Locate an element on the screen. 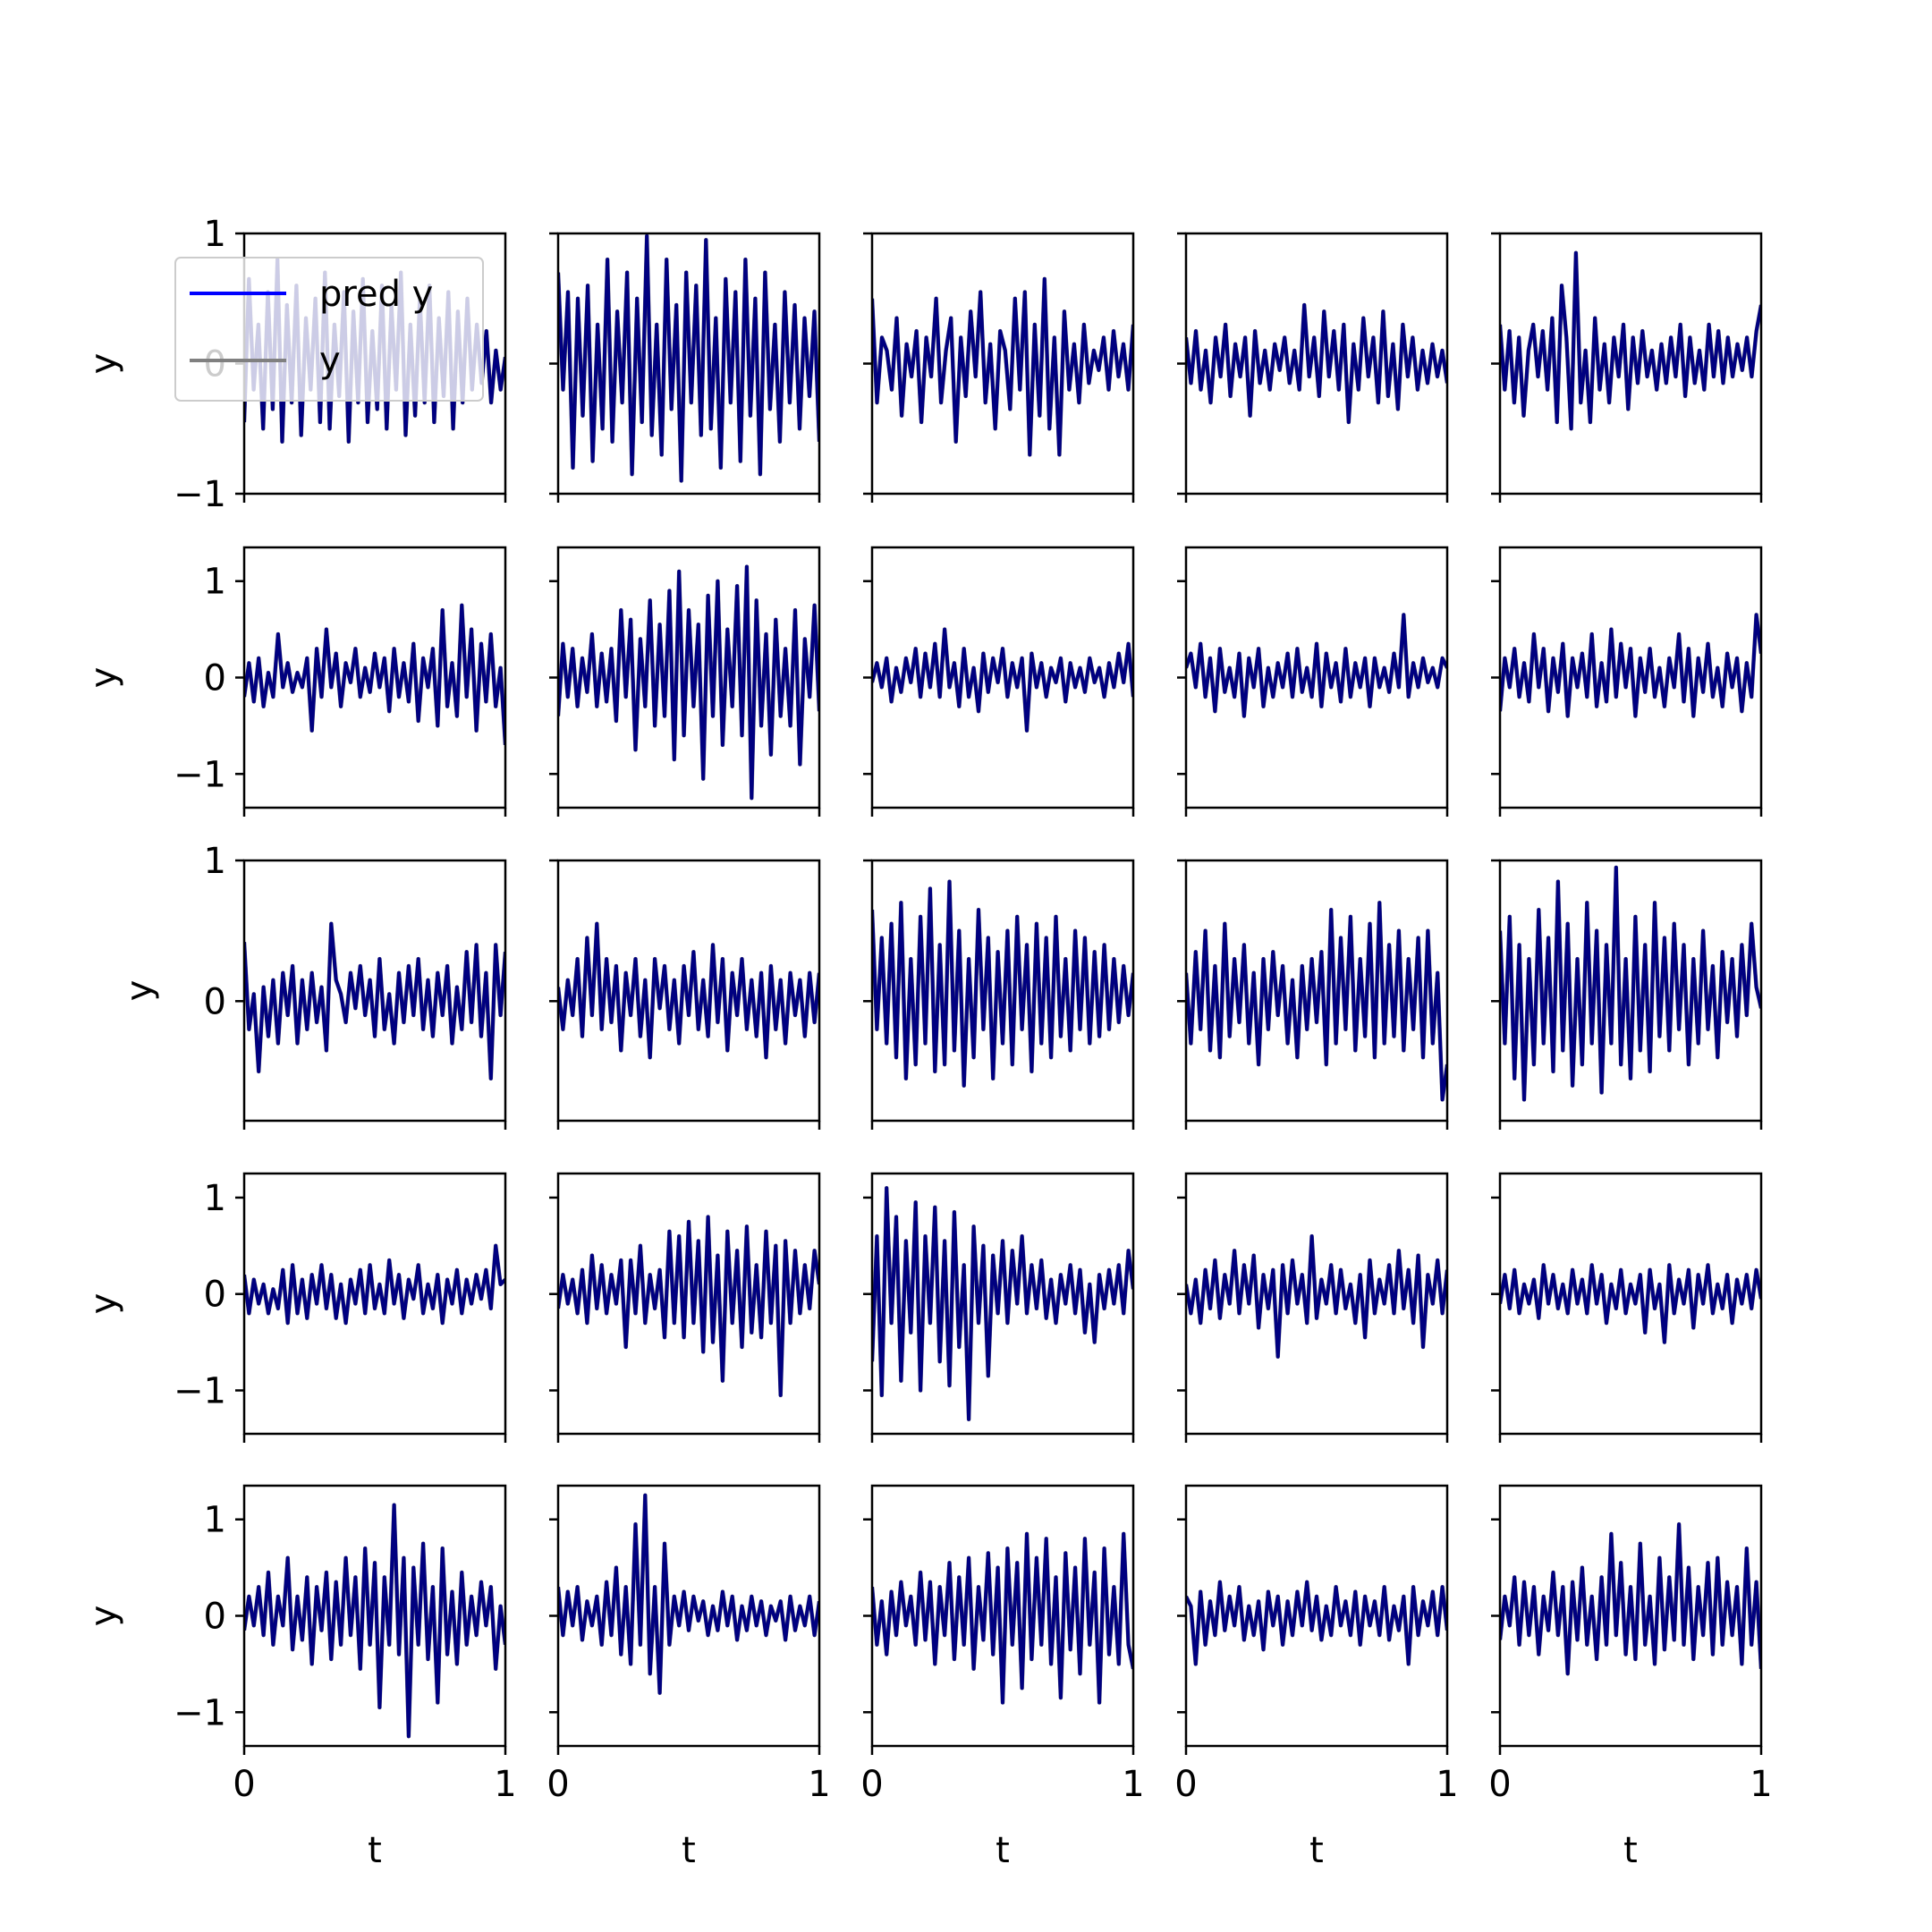  series-pred-y-line-r0c3 is located at coordinates (1316, 363).